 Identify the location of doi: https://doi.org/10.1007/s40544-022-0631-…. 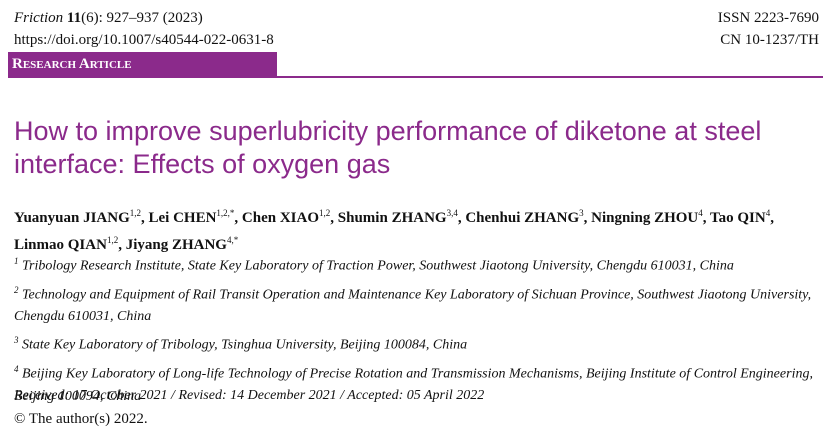
(144, 40).